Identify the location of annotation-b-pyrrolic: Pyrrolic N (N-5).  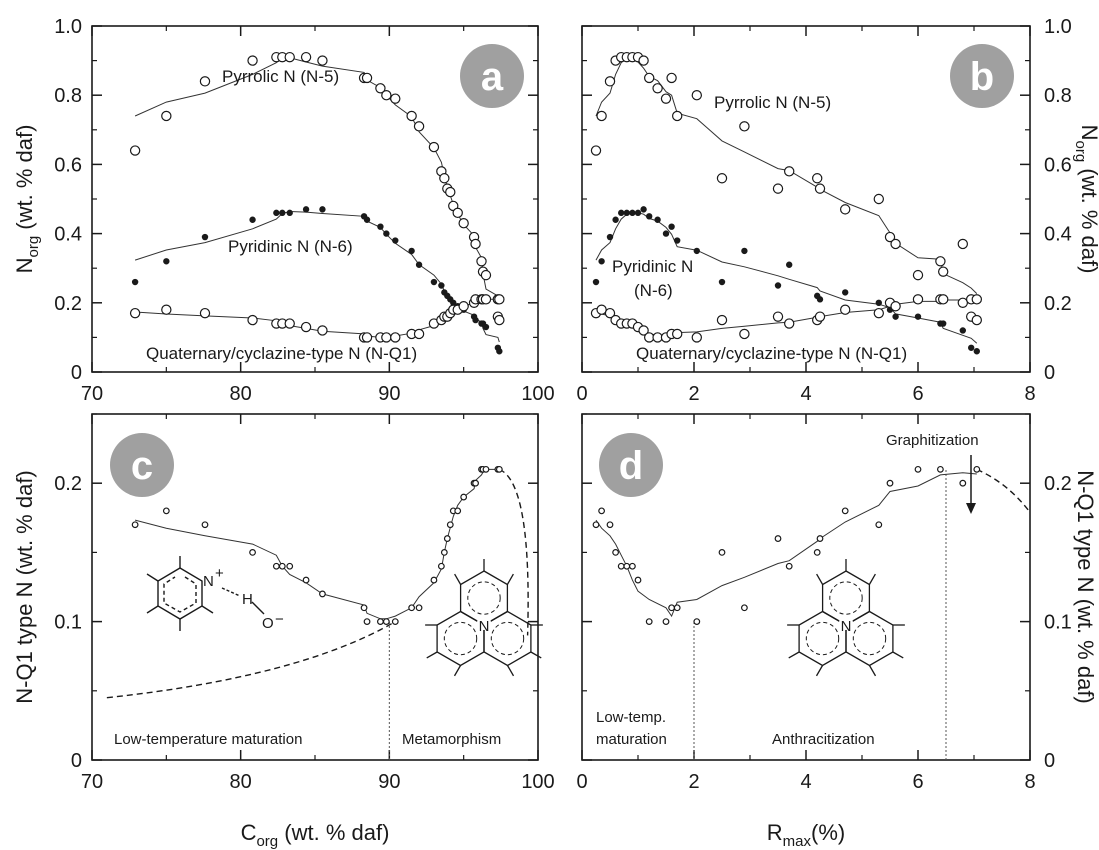
(772, 102).